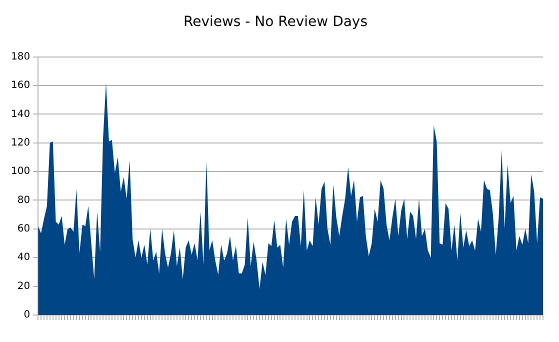 This screenshot has width=559, height=342. What do you see at coordinates (20, 142) in the screenshot?
I see `y-tick-label: 120` at bounding box center [20, 142].